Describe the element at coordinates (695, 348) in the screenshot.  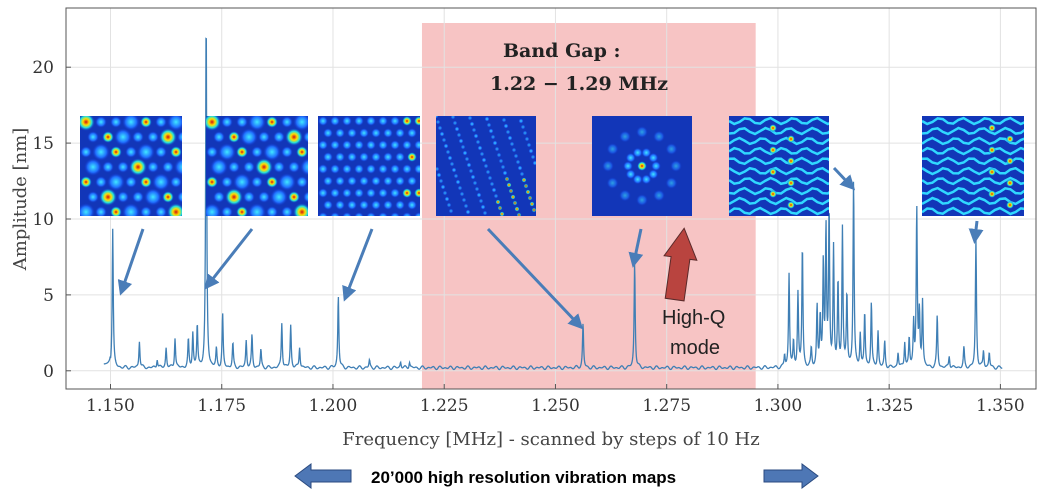
I see `high-q-label-line2: mode` at that location.